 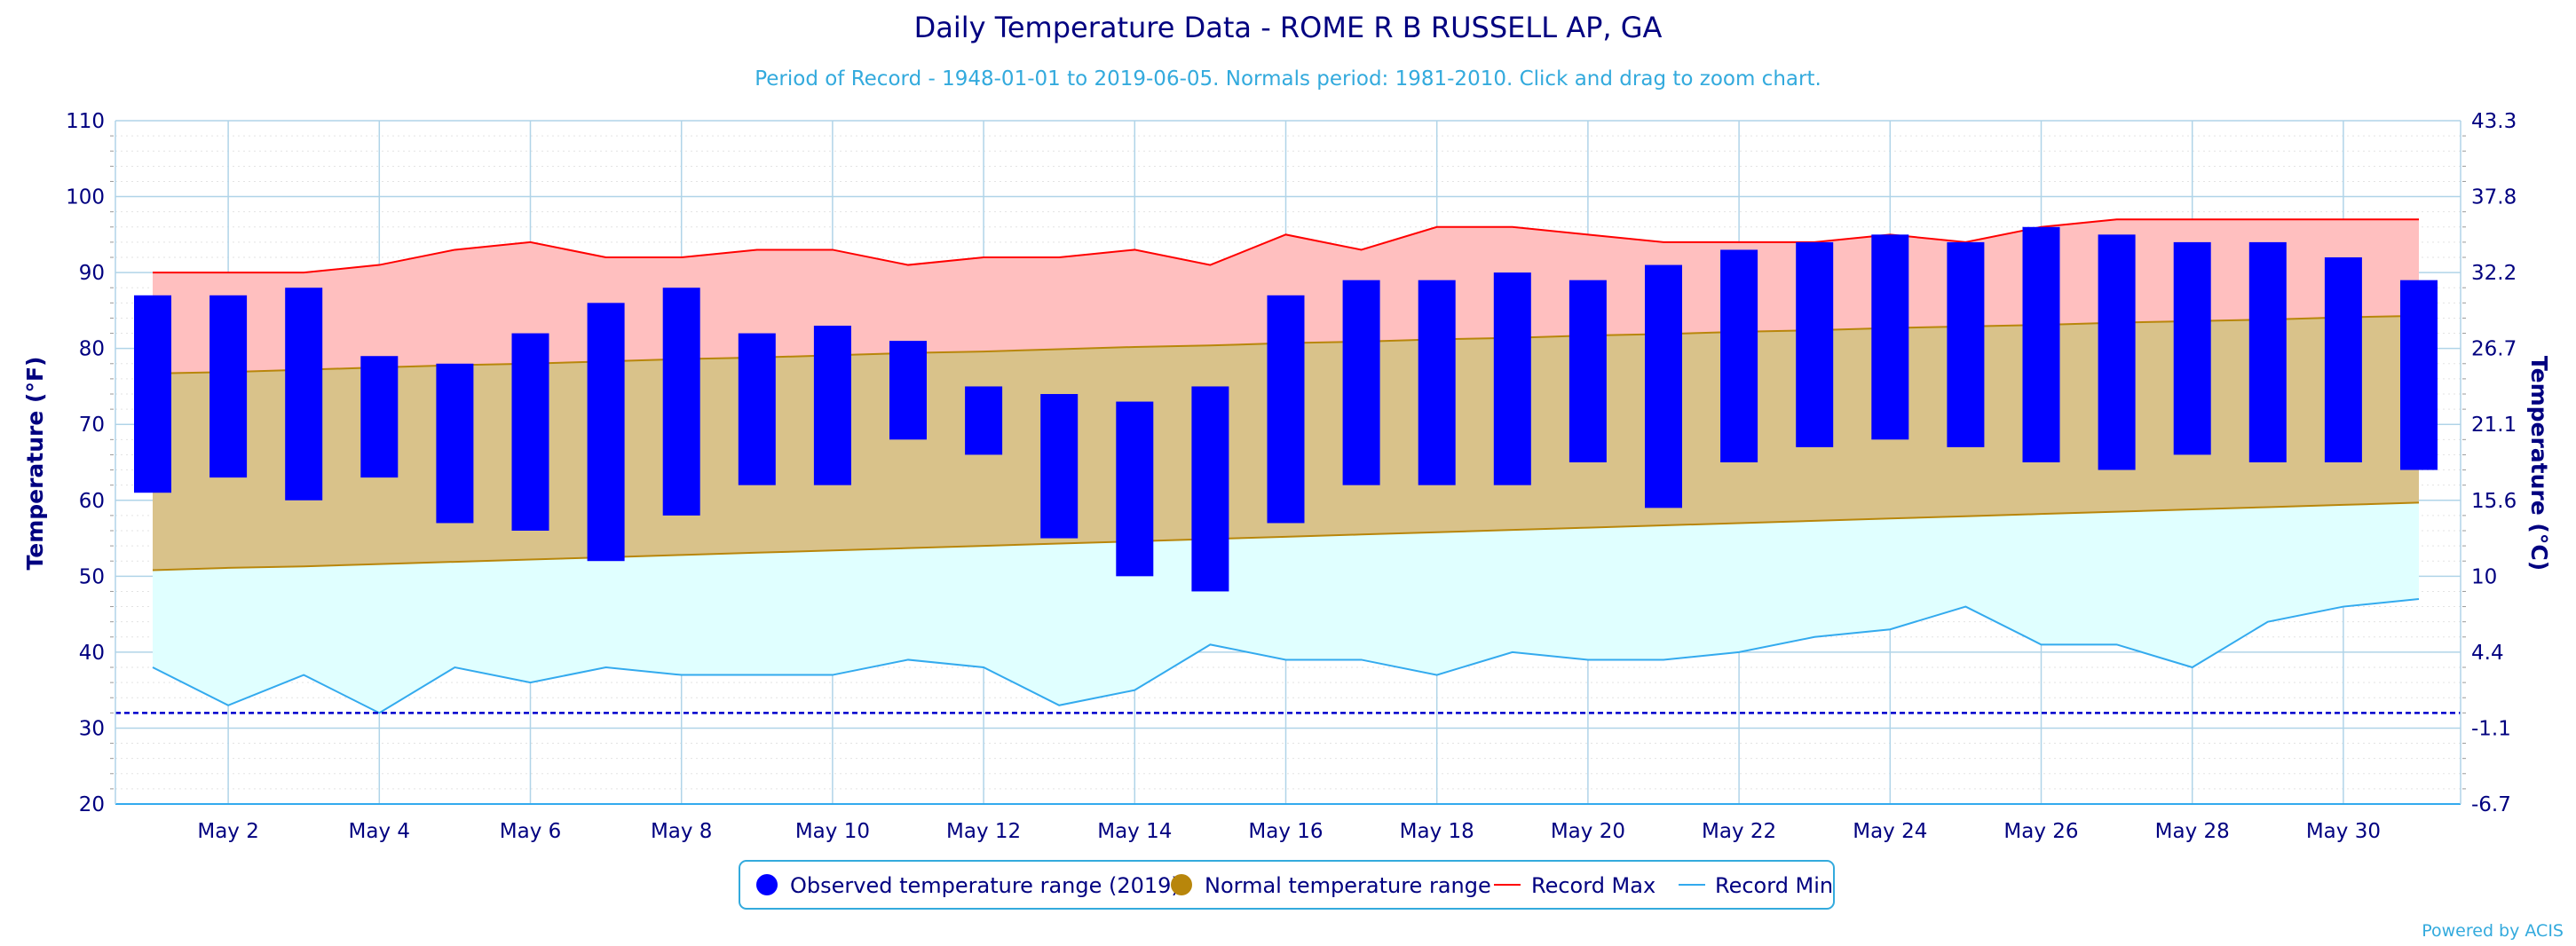 What do you see at coordinates (35, 464) in the screenshot?
I see `y-axis-label-left: Temperature (°F)` at bounding box center [35, 464].